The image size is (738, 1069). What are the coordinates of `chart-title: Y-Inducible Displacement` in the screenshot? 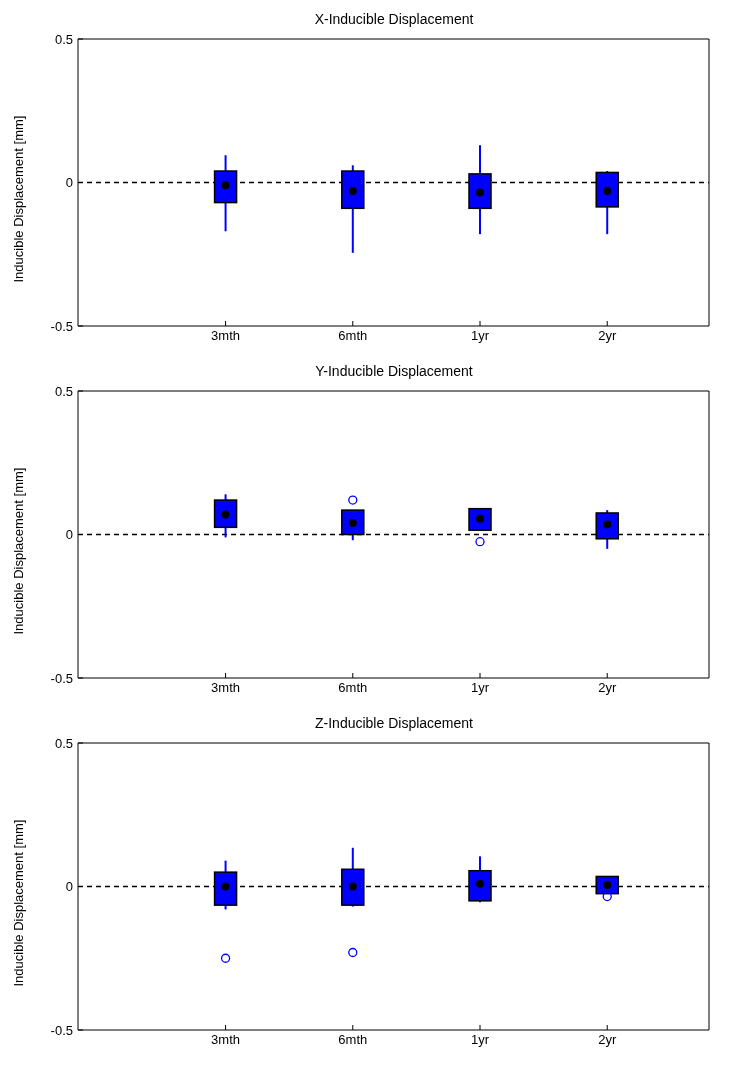 It's located at (394, 371).